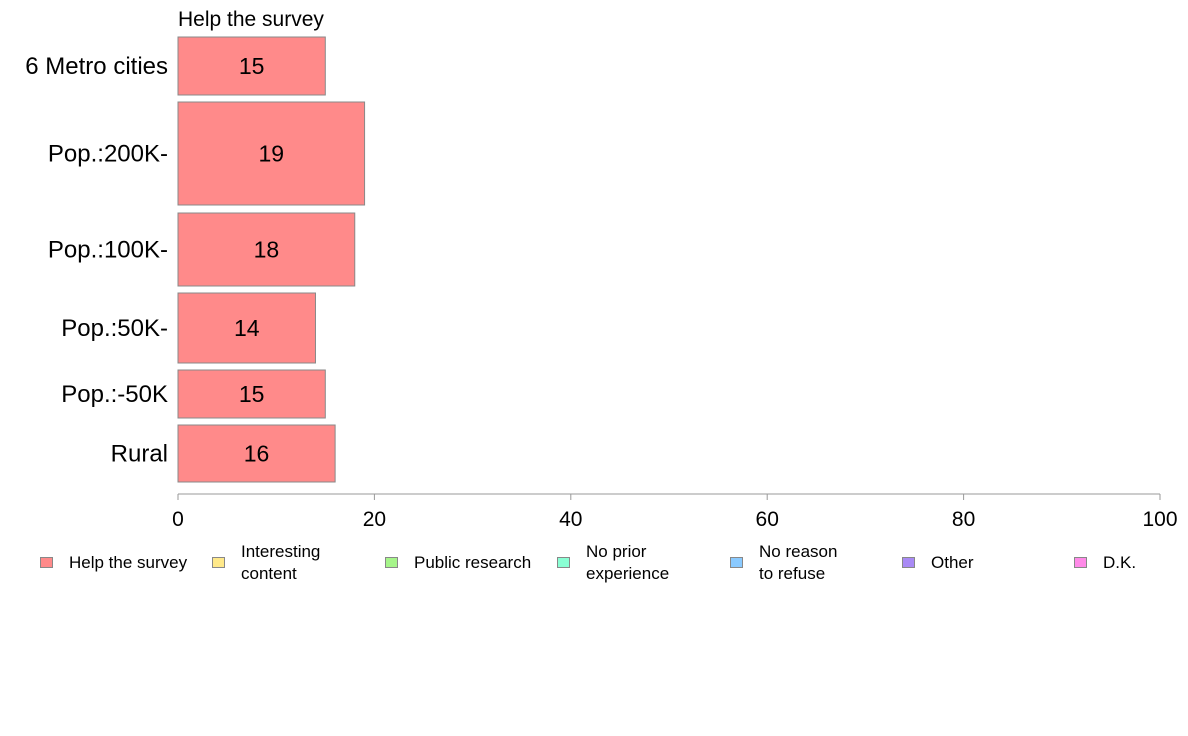  What do you see at coordinates (108, 154) in the screenshot?
I see `category-label: Pop.:200K-` at bounding box center [108, 154].